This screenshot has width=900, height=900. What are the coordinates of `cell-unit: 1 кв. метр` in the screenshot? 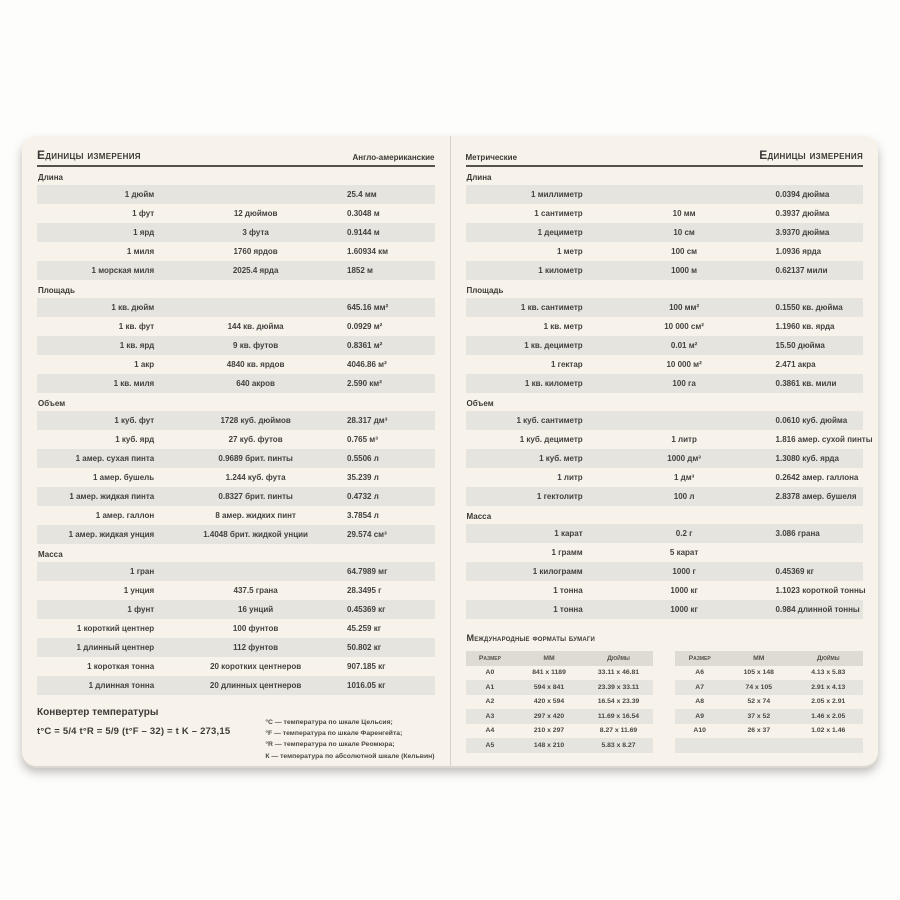 It's located at (563, 326).